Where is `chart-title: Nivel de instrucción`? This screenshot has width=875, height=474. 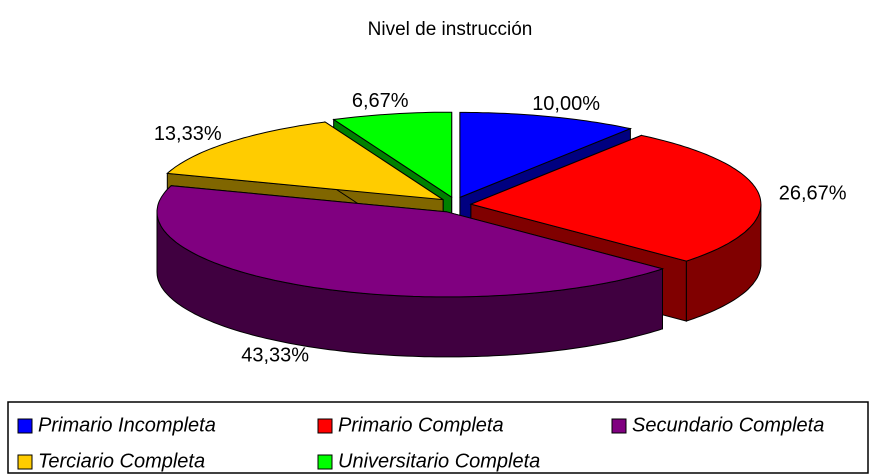
chart-title: Nivel de instrucción is located at coordinates (450, 29).